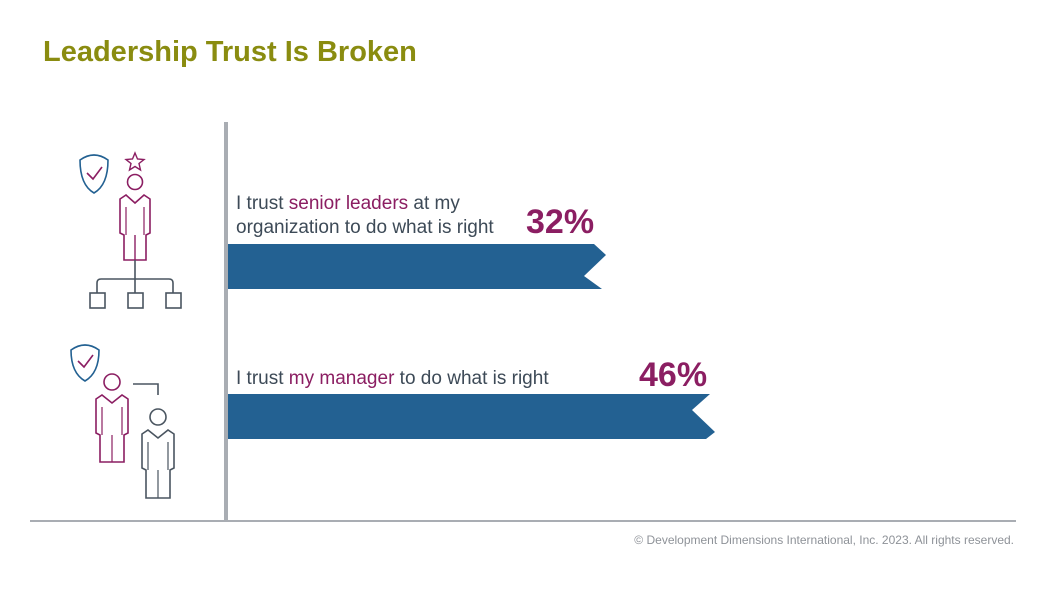  Describe the element at coordinates (130, 230) in the screenshot. I see `senior-leader-hierarchy-icon` at that location.